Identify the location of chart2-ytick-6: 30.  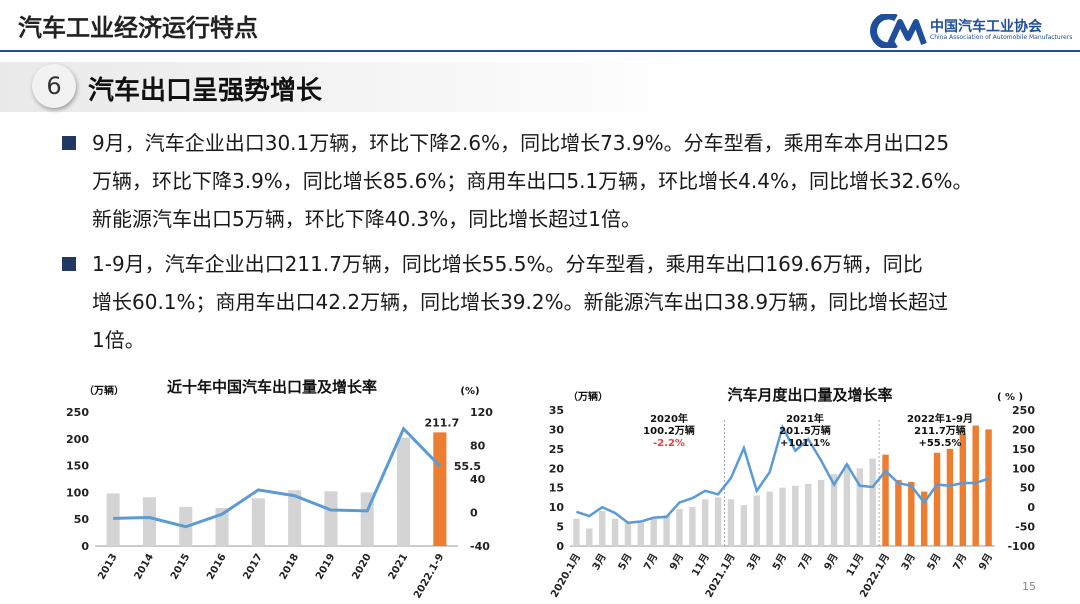
(557, 429).